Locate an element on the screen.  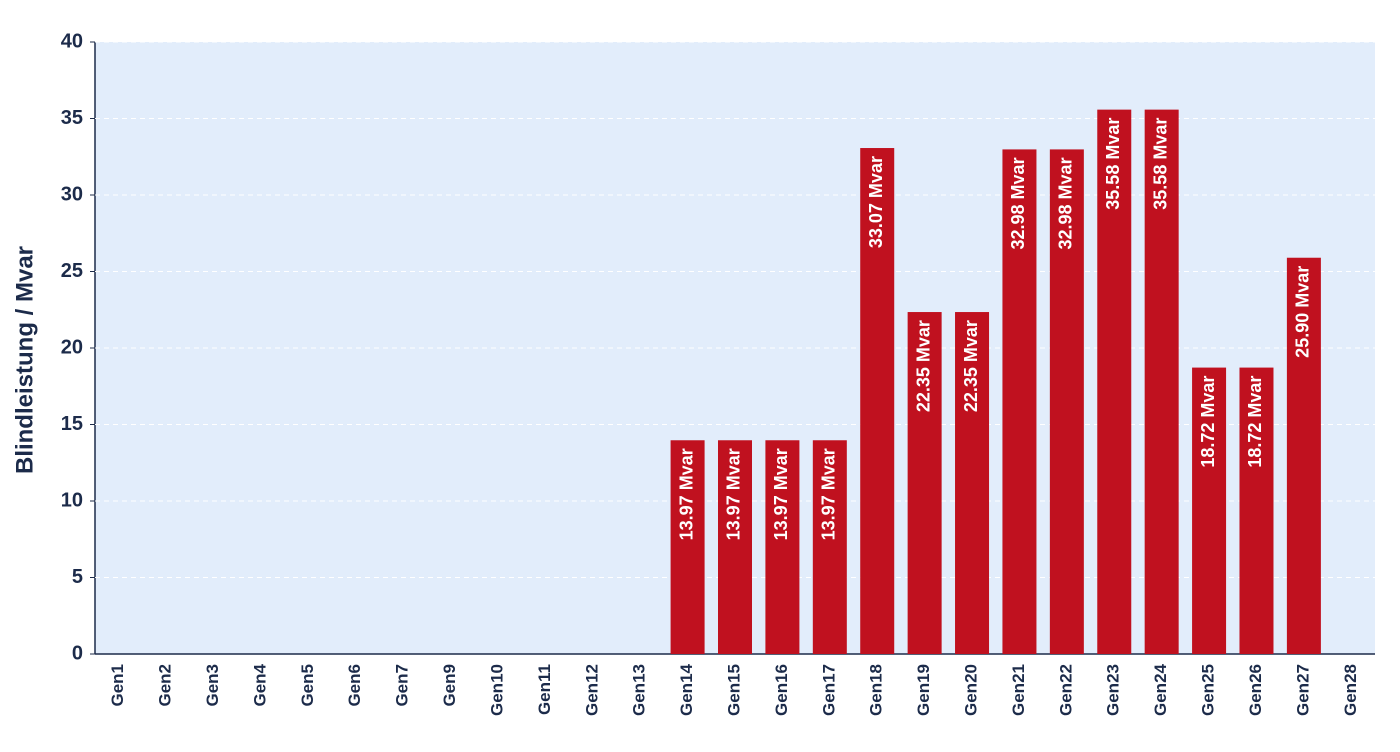
y-axis-title: Blindleistung / Mvar is located at coordinates (24, 360).